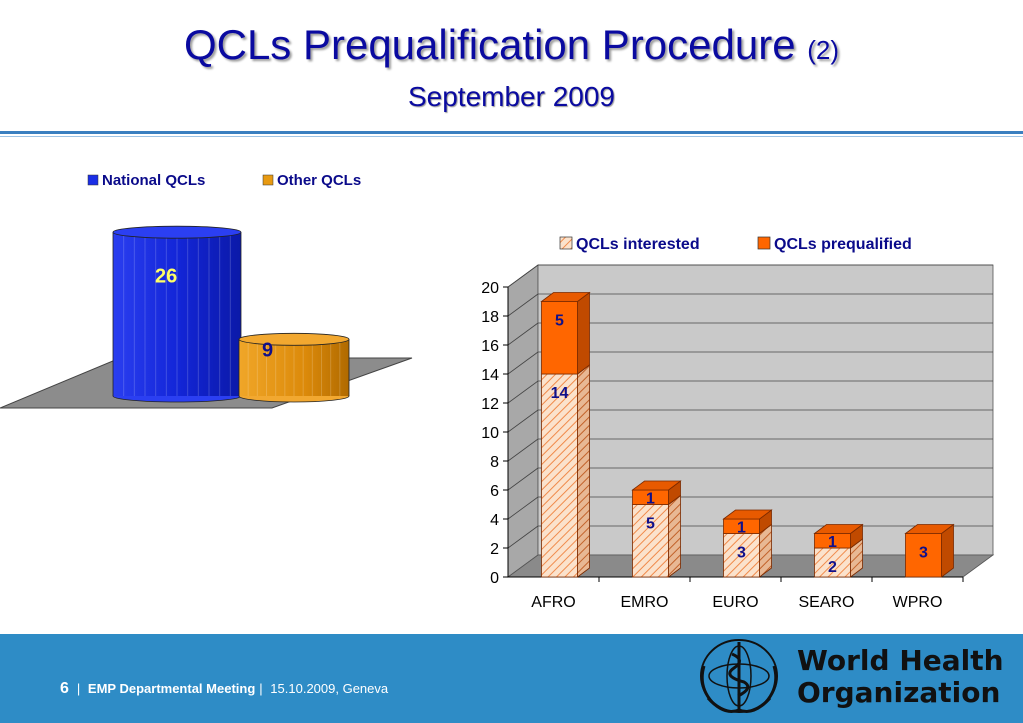  What do you see at coordinates (153, 180) in the screenshot?
I see `legend-label: National QCLs` at bounding box center [153, 180].